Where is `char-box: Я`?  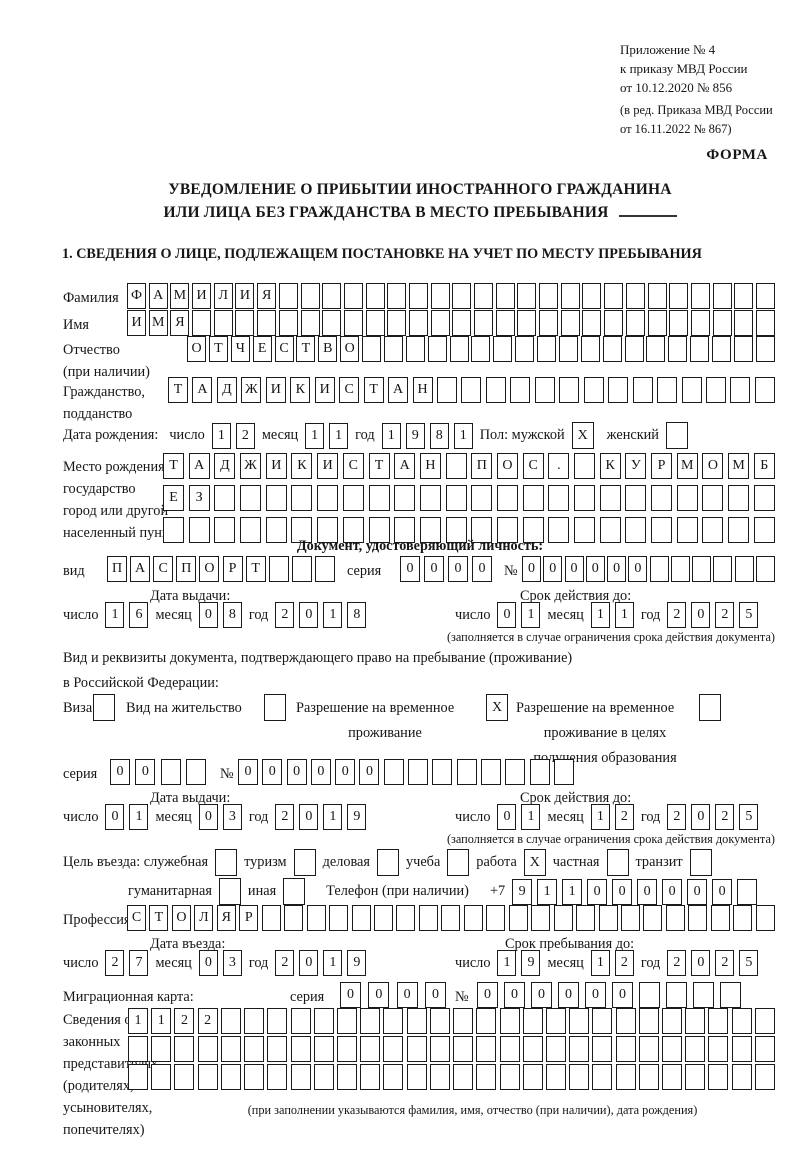 char-box: Я is located at coordinates (180, 323).